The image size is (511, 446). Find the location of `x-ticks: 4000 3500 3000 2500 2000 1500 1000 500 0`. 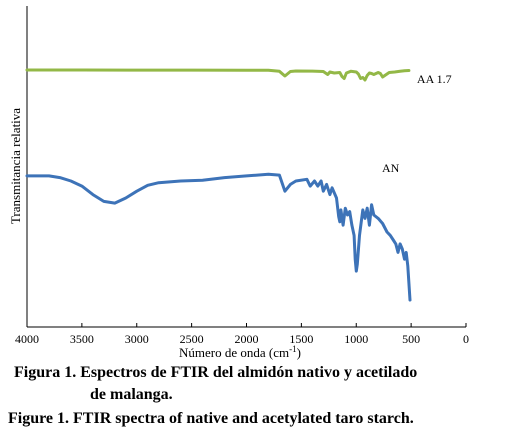

x-ticks: 4000 3500 3000 2500 2000 1500 1000 500 0 is located at coordinates (242, 334).